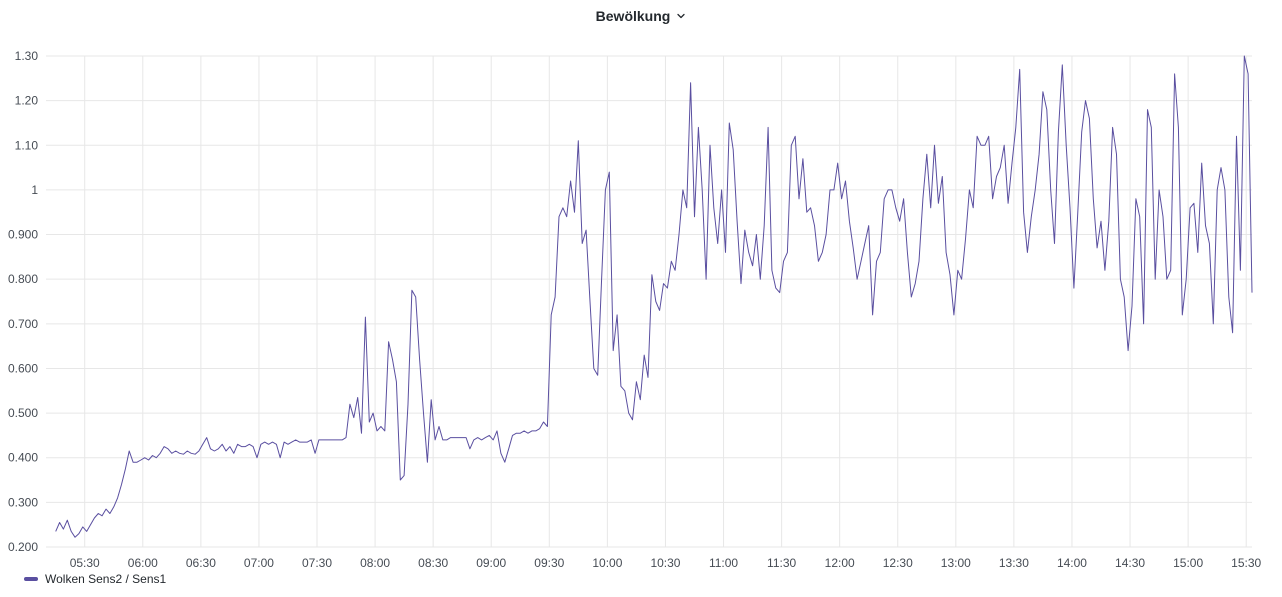 The image size is (1282, 597). What do you see at coordinates (143, 563) in the screenshot?
I see `x-tick-label: 06:00` at bounding box center [143, 563].